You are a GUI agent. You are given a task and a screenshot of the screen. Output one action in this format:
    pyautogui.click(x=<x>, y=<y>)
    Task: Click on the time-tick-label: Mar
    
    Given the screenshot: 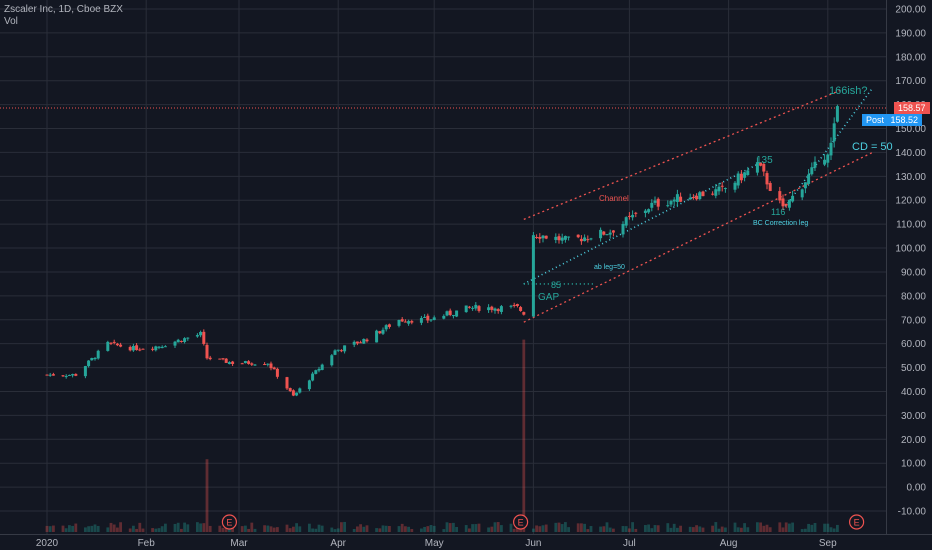 What is the action you would take?
    pyautogui.click(x=239, y=543)
    